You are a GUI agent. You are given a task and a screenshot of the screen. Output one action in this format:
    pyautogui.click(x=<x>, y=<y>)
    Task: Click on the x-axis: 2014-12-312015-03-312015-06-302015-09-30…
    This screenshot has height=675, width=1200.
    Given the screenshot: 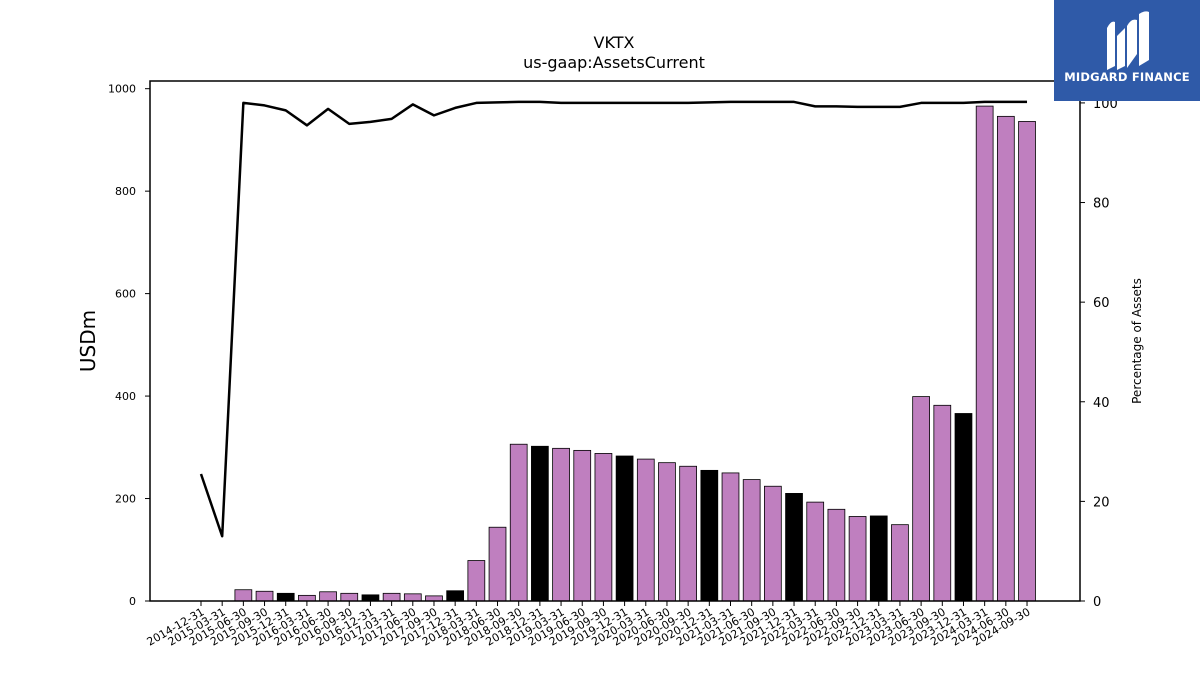 What is the action you would take?
    pyautogui.click(x=589, y=625)
    